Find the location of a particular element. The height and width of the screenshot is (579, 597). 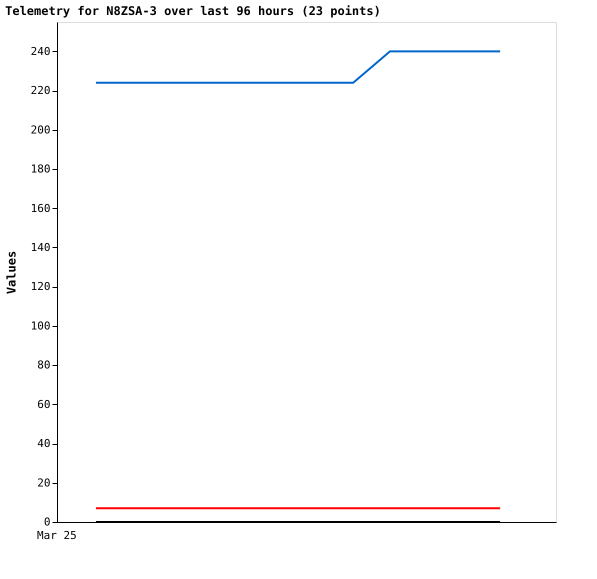

y-tick-label: 160 is located at coordinates (40, 208).